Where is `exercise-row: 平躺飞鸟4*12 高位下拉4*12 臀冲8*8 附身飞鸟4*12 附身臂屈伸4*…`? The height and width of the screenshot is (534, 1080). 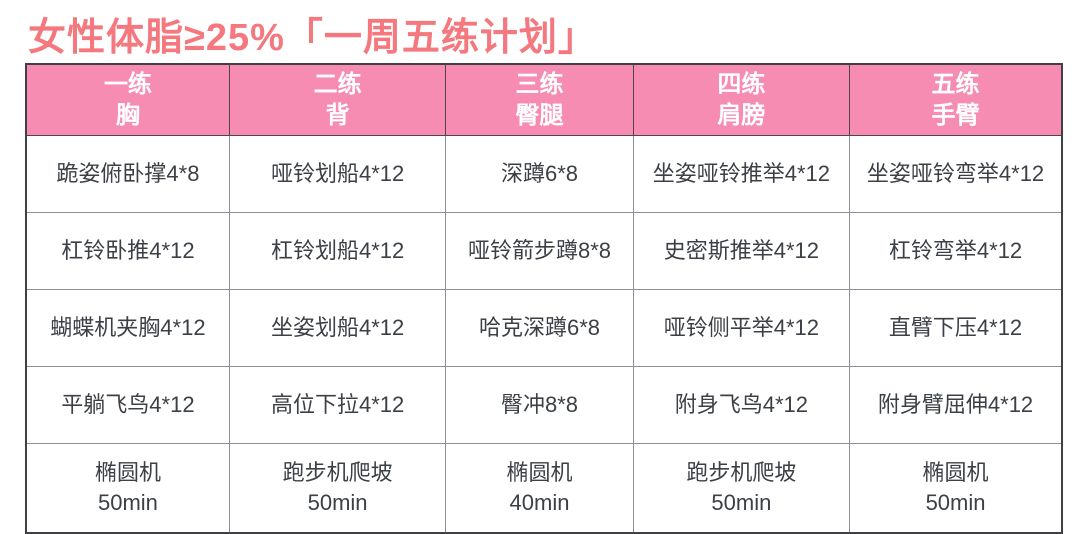
exercise-row: 平躺飞鸟4*12 高位下拉4*12 臀冲8*8 附身飞鸟4*12 附身臂屈伸4*… is located at coordinates (544, 405).